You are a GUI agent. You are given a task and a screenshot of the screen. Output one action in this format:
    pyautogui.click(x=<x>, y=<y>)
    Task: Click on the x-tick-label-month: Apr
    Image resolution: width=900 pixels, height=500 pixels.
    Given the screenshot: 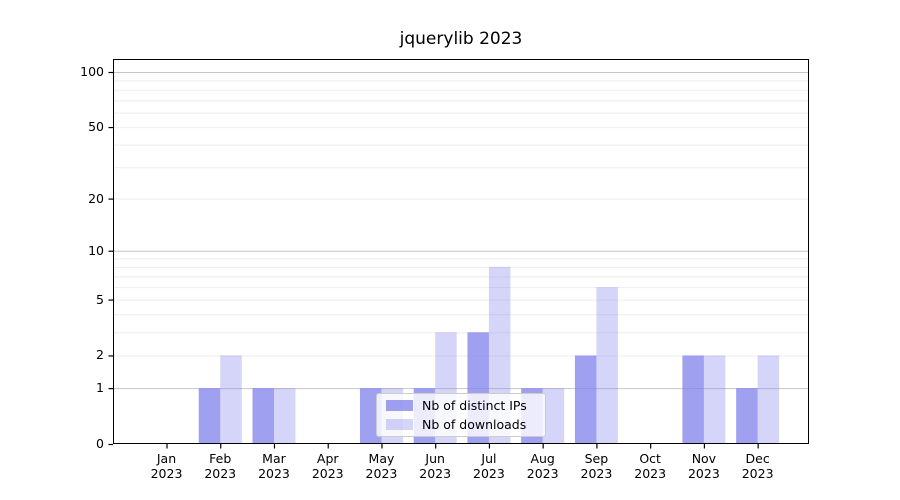 What is the action you would take?
    pyautogui.click(x=327, y=458)
    